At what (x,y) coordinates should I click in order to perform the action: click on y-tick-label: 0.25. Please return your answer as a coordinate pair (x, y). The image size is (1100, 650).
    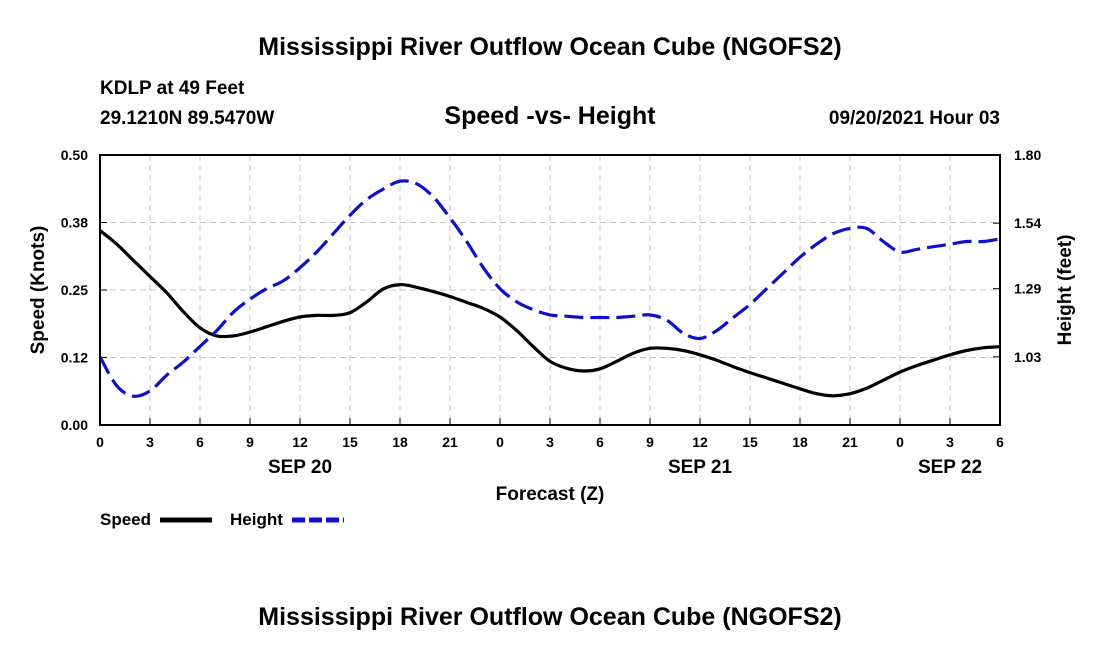
    Looking at the image, I should click on (74, 290).